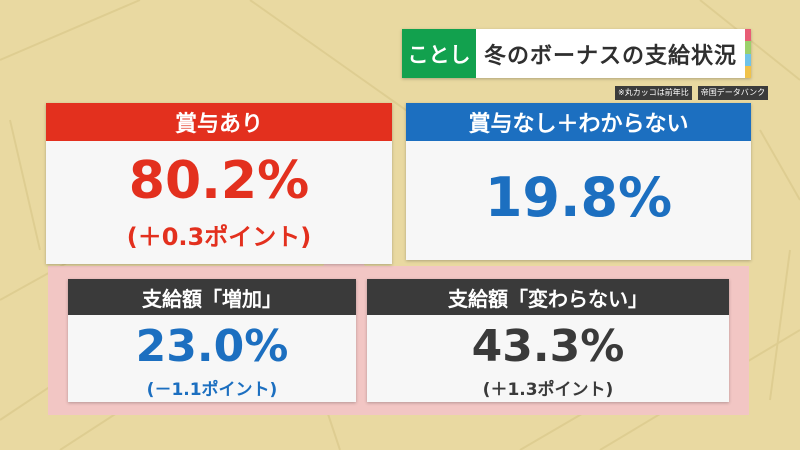  I want to click on unchanged-change: (＋1.3ポイント), so click(548, 390).